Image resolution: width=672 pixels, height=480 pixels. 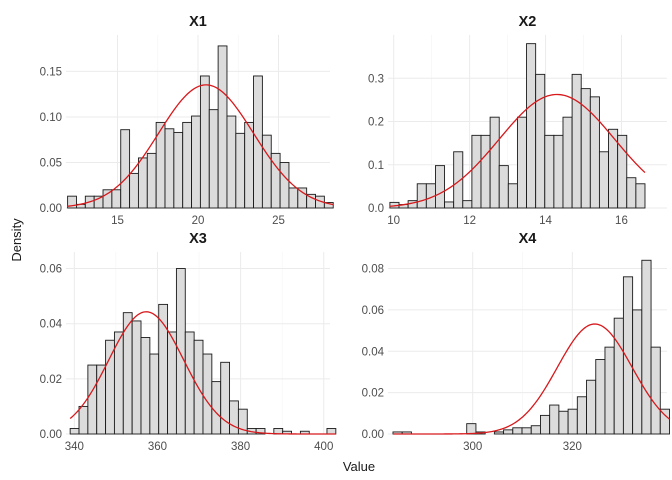 What do you see at coordinates (545, 221) in the screenshot?
I see `x-tick-label: 14` at bounding box center [545, 221].